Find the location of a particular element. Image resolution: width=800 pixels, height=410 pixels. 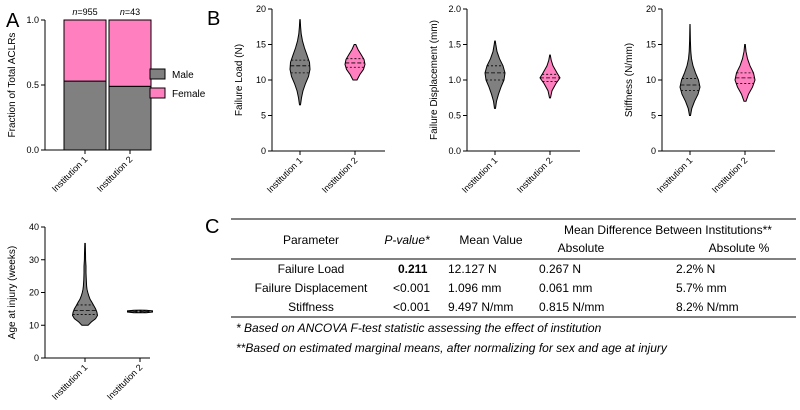

n-value: =955 is located at coordinates (87, 12).